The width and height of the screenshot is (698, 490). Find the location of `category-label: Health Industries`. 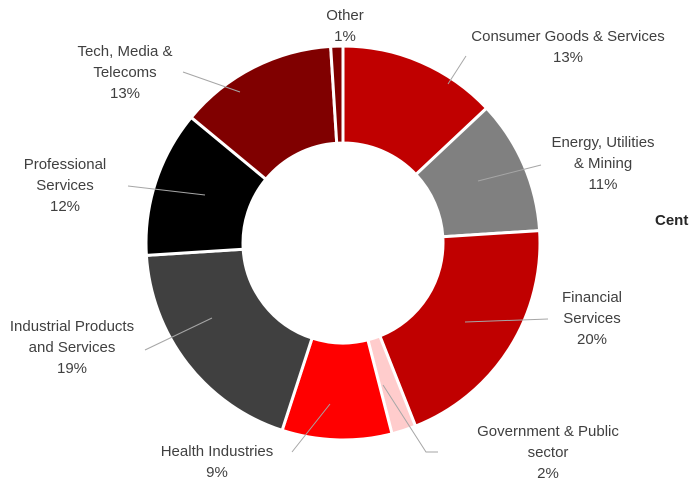

category-label: Health Industries is located at coordinates (217, 451).